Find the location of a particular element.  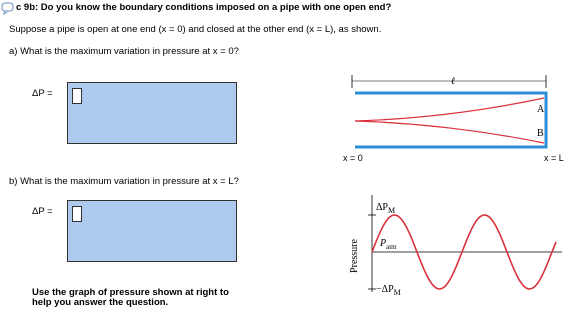

answer-label-a: ΔP = is located at coordinates (42, 93).